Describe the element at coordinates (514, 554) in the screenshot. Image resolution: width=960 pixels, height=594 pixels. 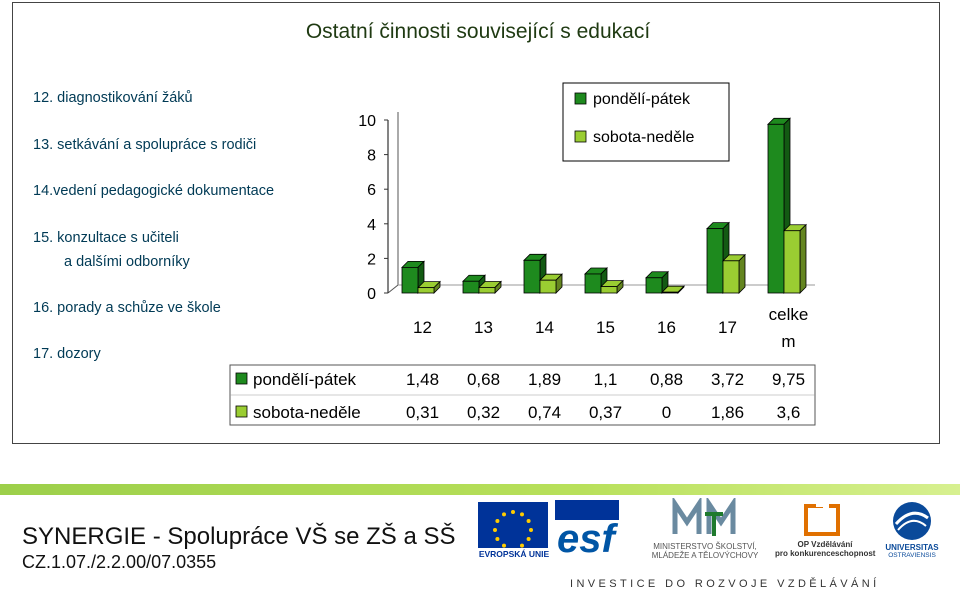
I see `eu-caption: EVROPSKÁ UNIE` at that location.